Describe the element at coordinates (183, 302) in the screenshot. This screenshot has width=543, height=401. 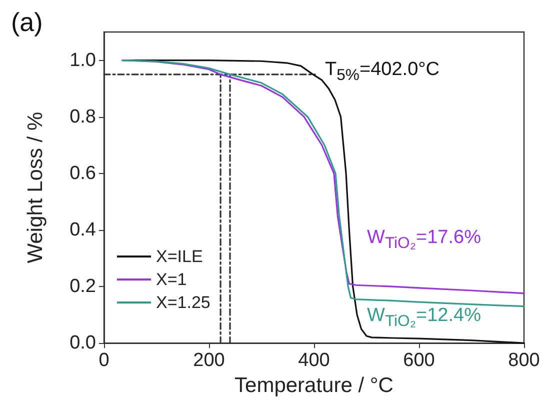
I see `legend-label: X=1.25` at that location.